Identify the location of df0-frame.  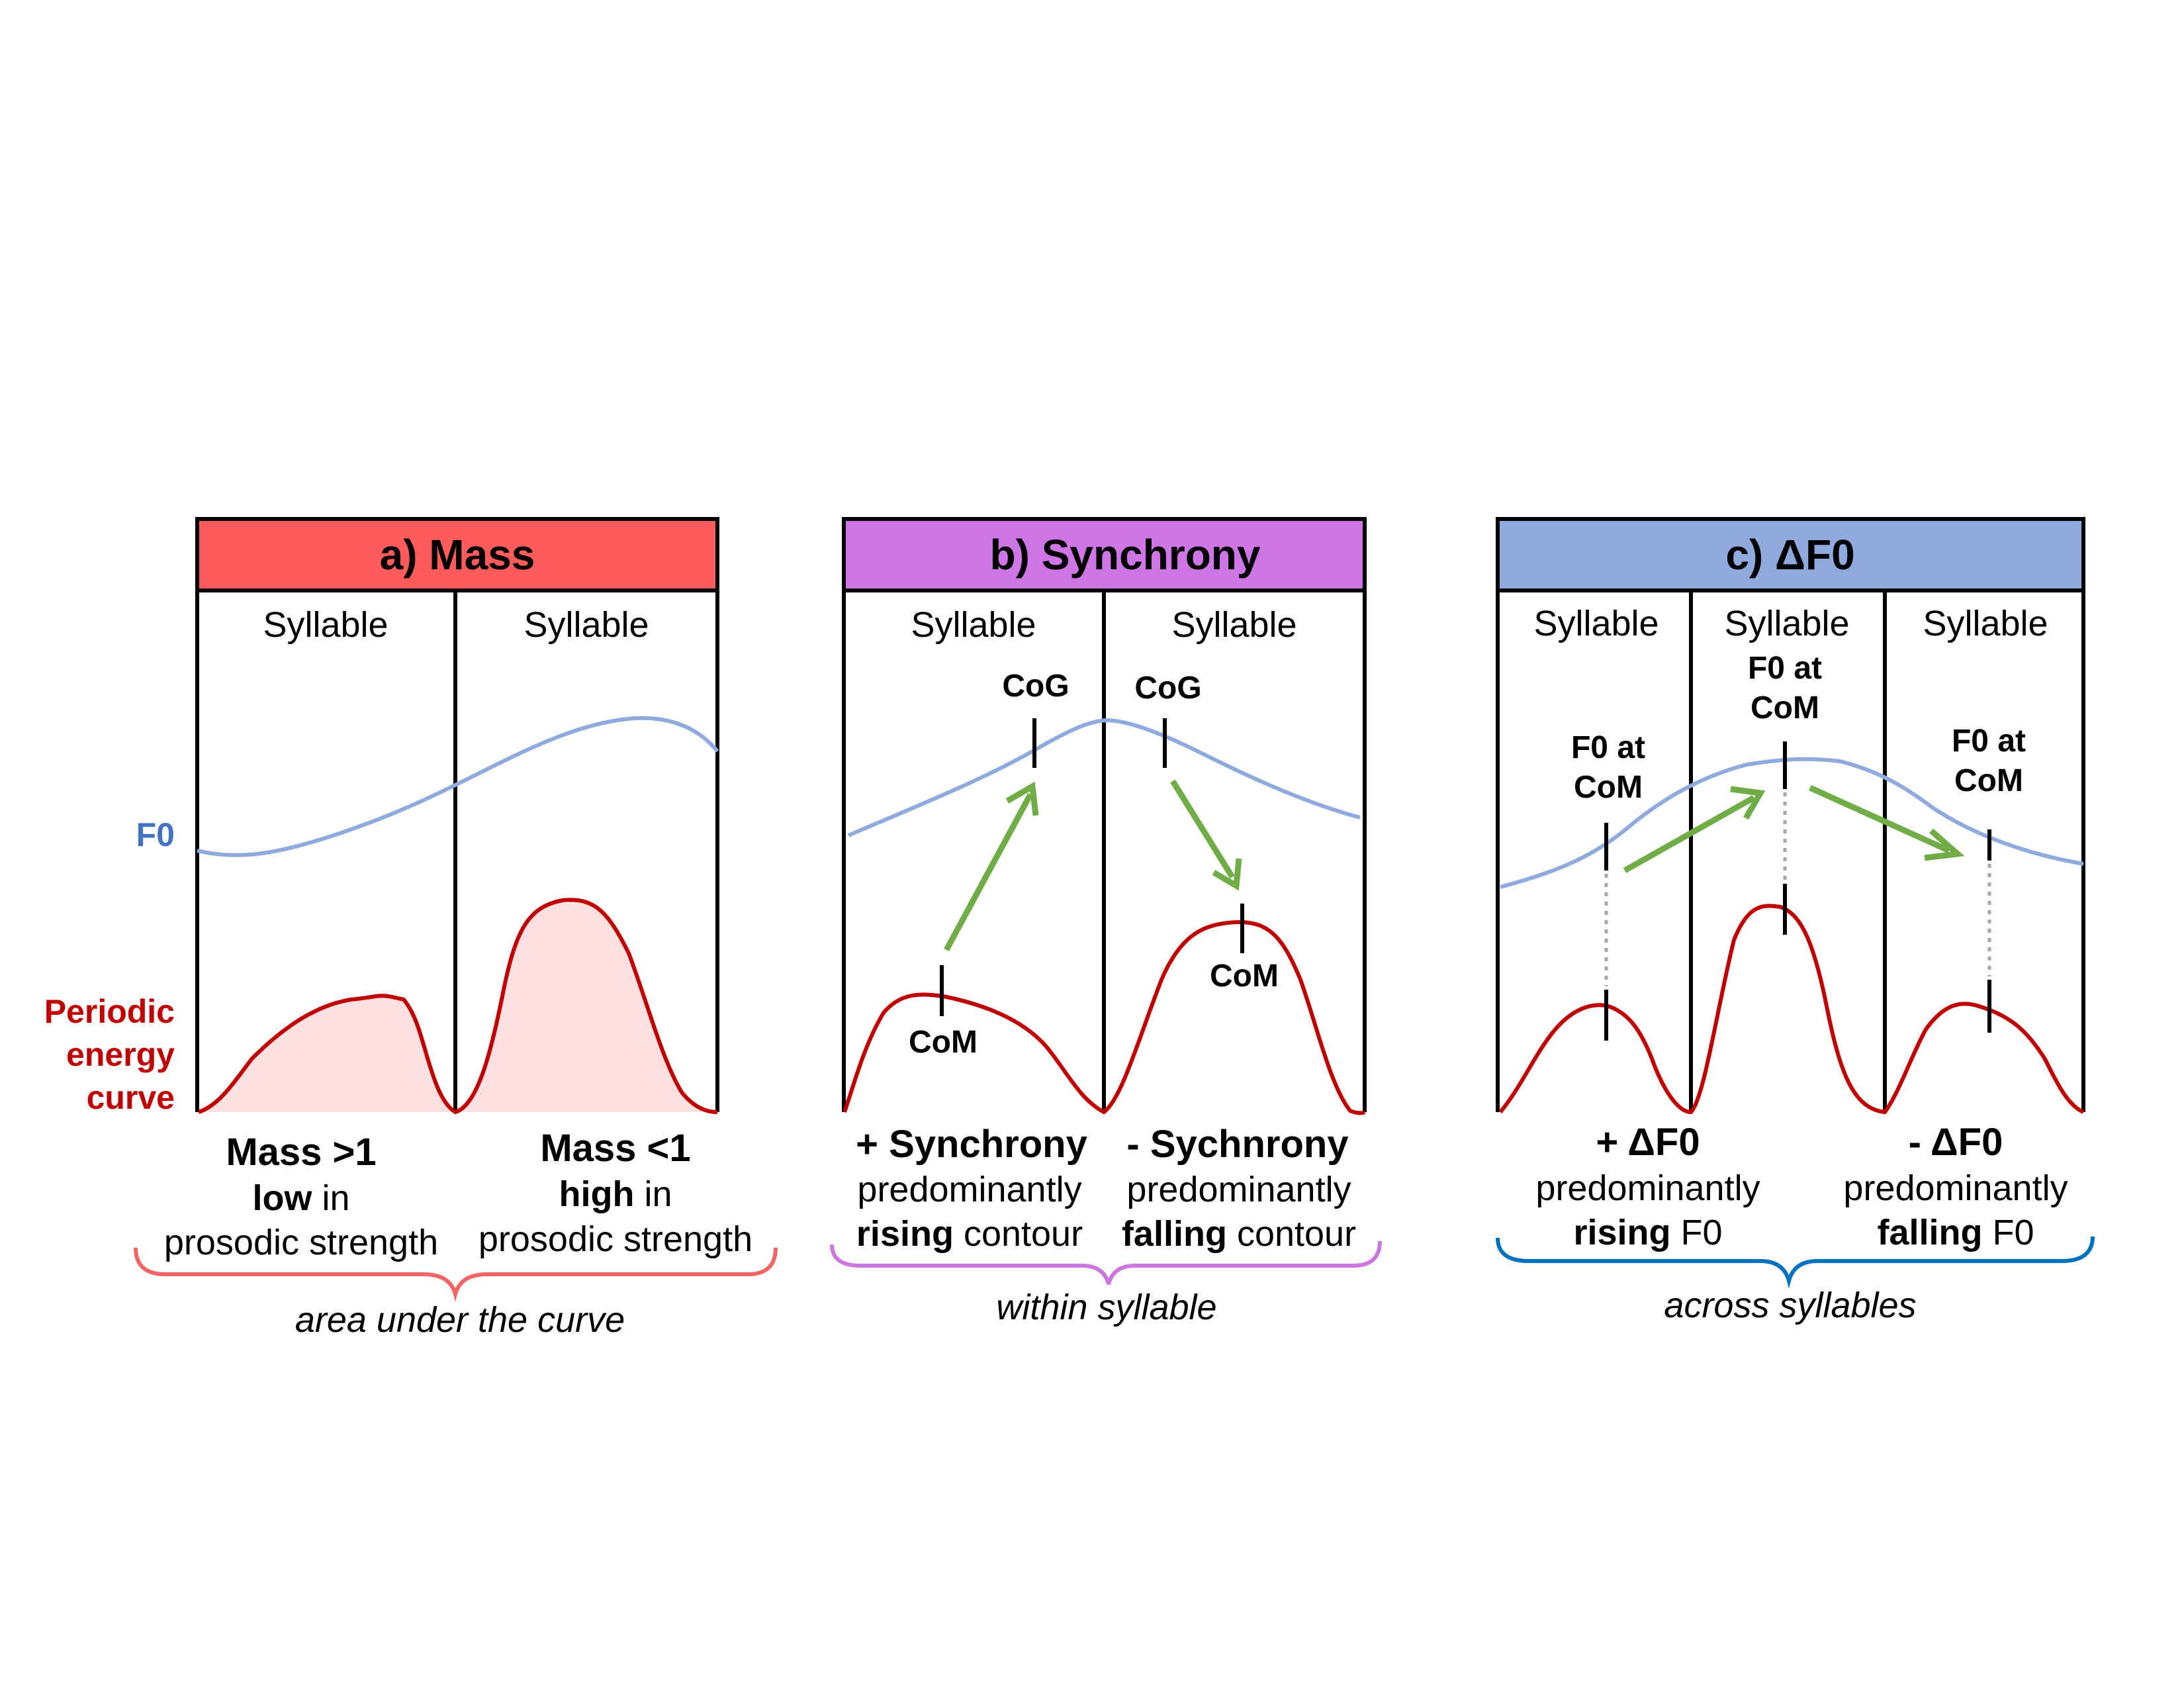
(1790, 850).